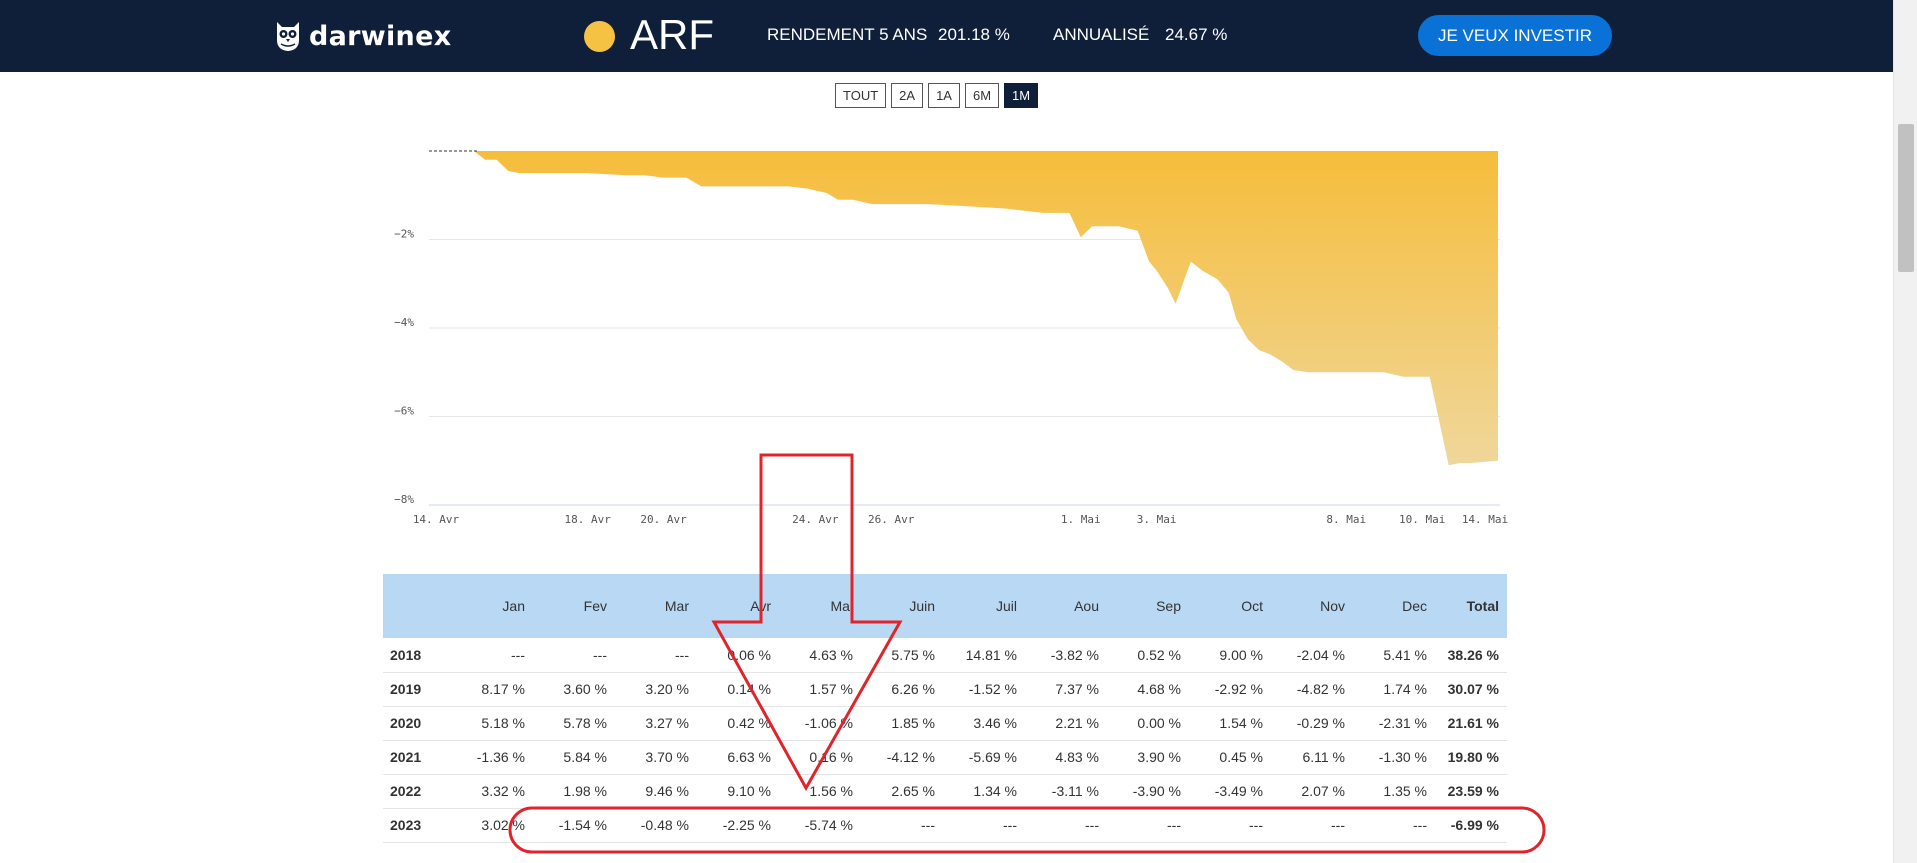  I want to click on y-tick-label: −2%, so click(404, 234).